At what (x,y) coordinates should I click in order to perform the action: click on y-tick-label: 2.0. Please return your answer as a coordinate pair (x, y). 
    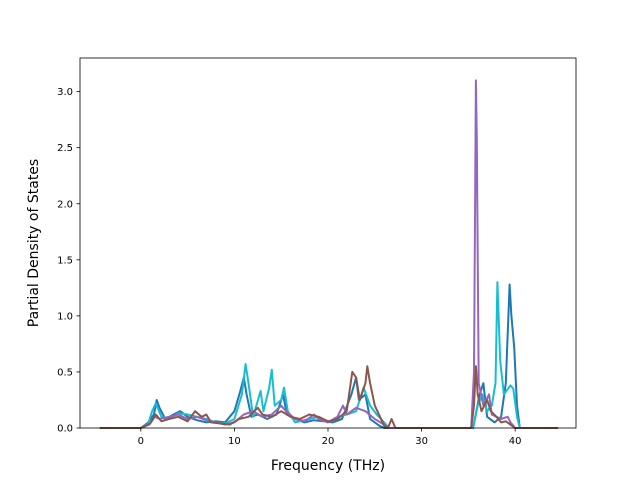
    Looking at the image, I should click on (65, 204).